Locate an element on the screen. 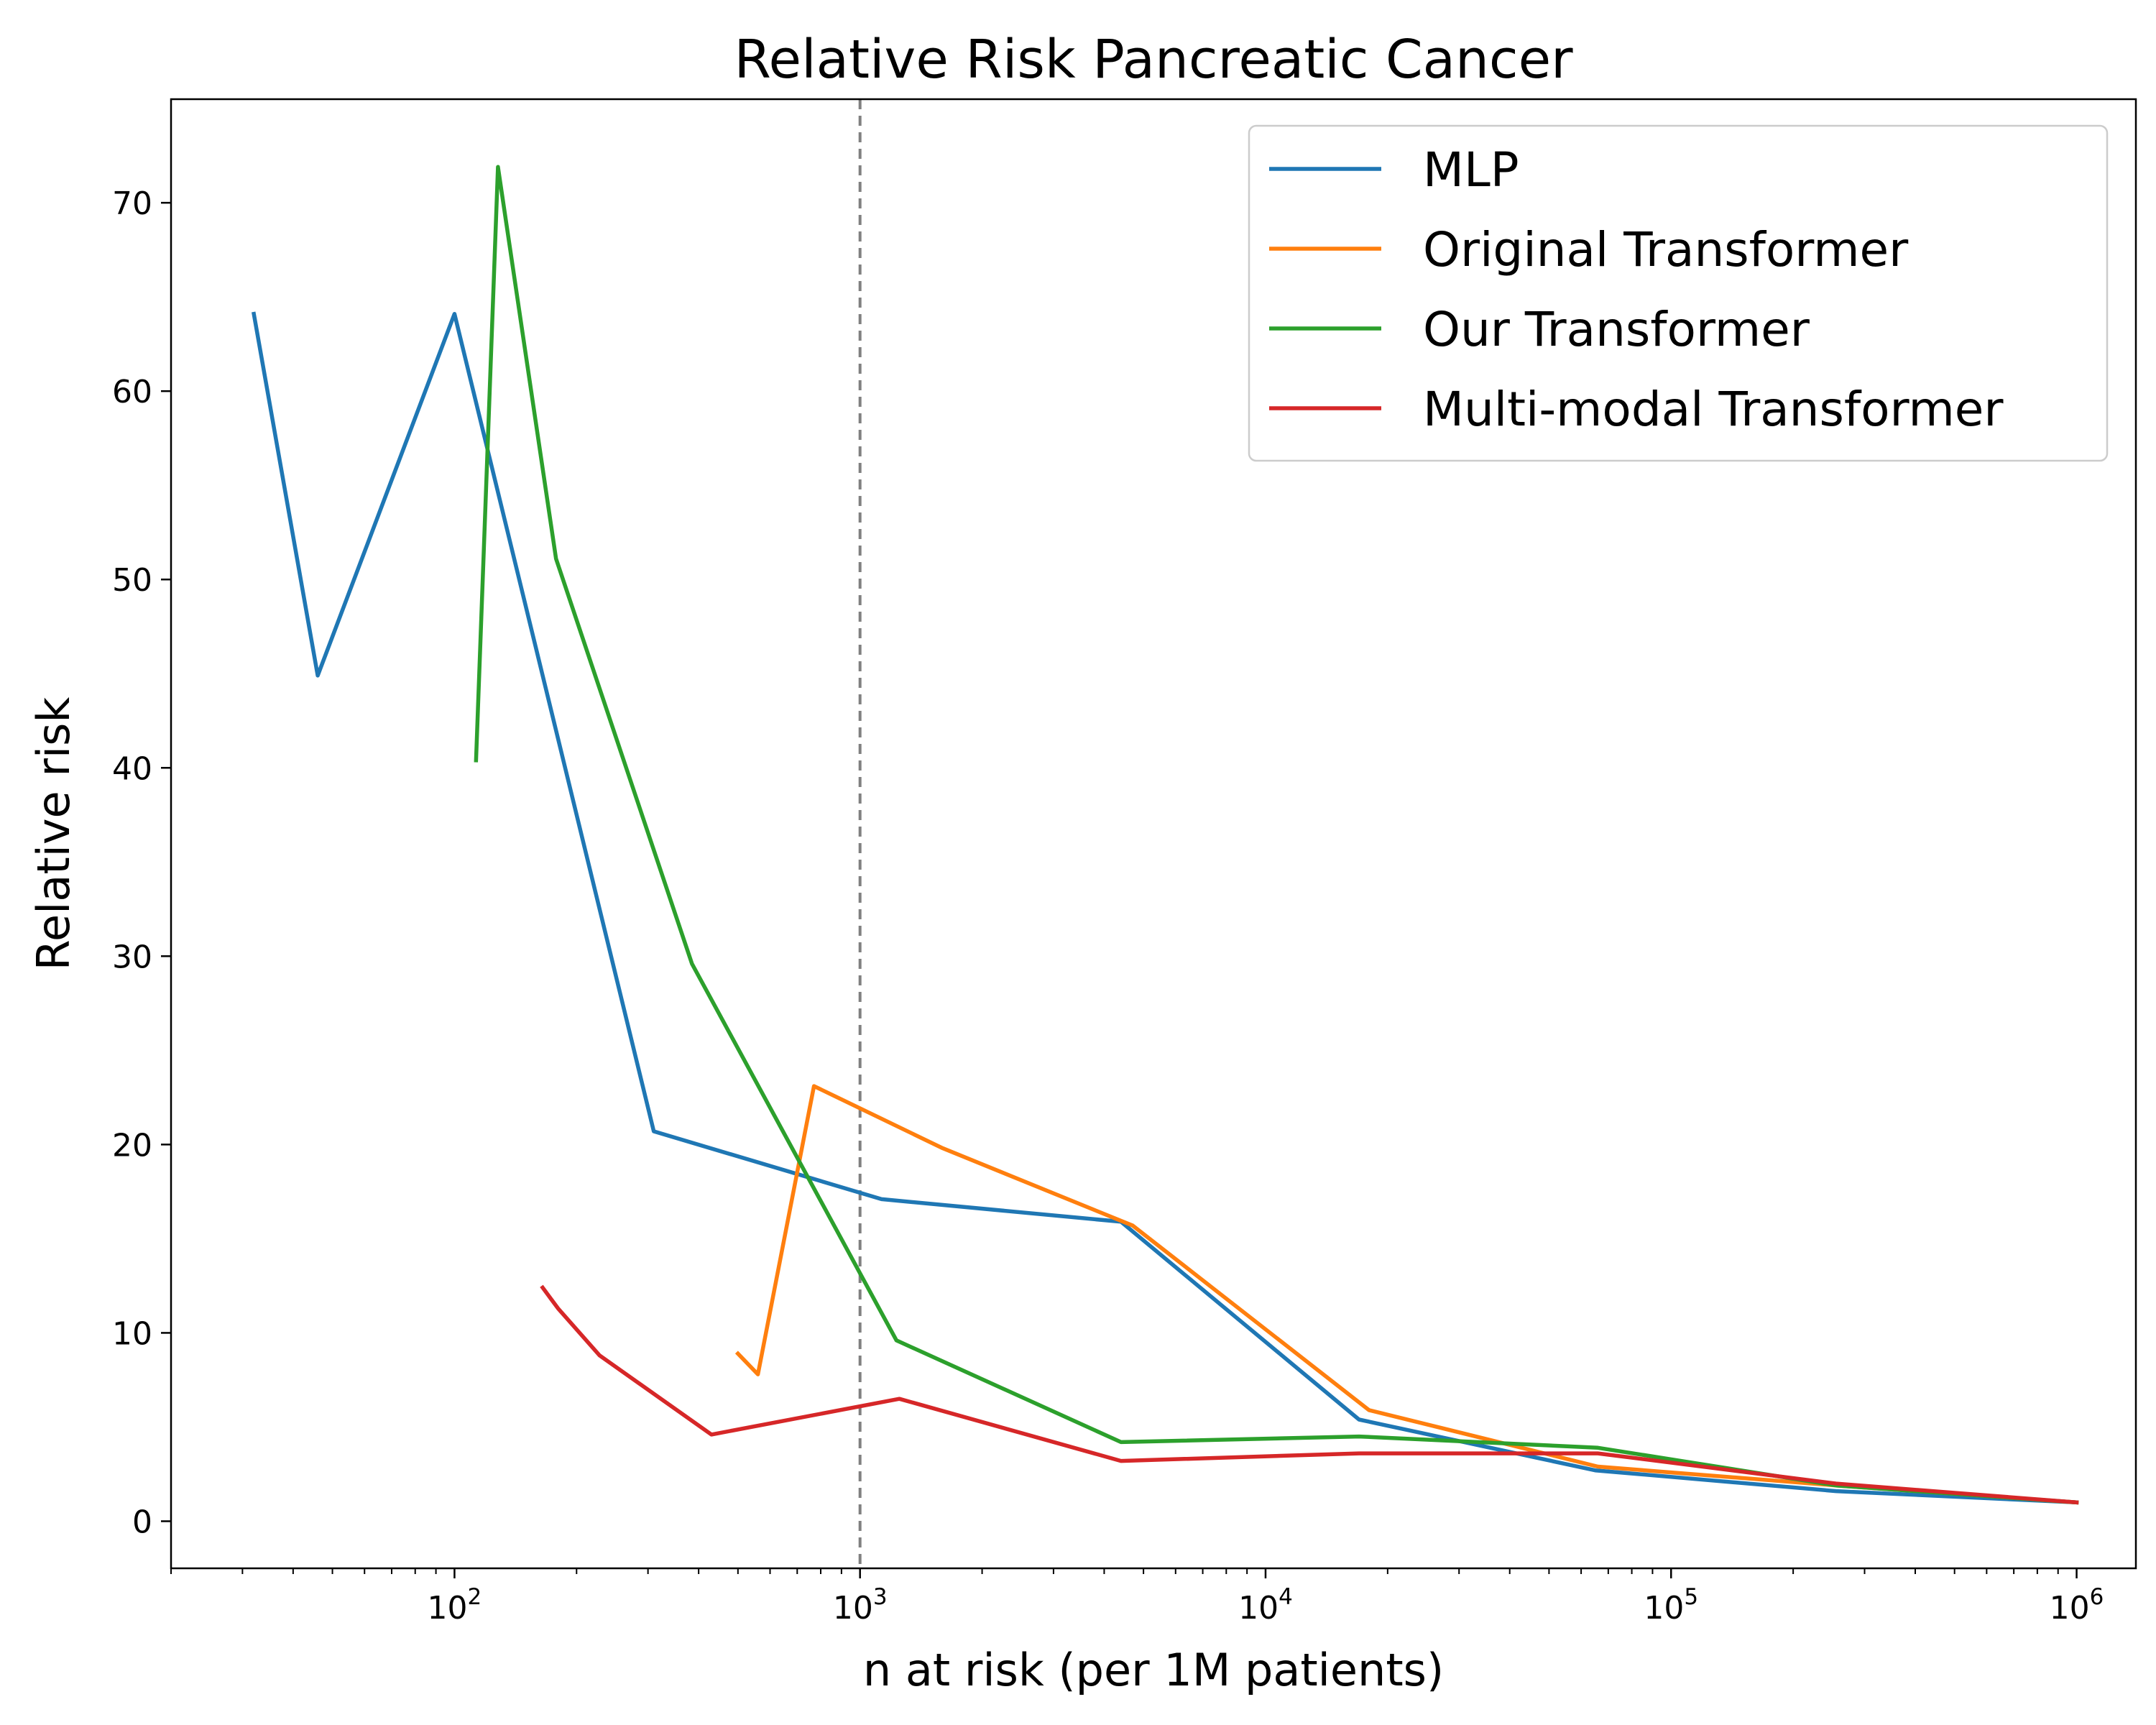 Image resolution: width=2156 pixels, height=1725 pixels. y-tick-label: 50 is located at coordinates (132, 580).